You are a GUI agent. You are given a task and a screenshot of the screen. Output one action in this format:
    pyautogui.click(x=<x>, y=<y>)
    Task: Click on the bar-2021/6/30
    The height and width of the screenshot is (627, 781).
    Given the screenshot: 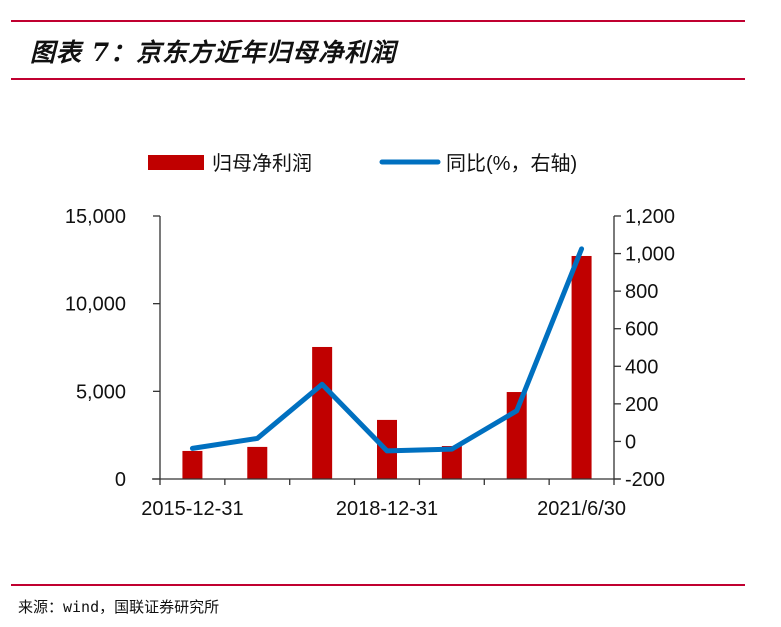 What is the action you would take?
    pyautogui.click(x=581, y=367)
    